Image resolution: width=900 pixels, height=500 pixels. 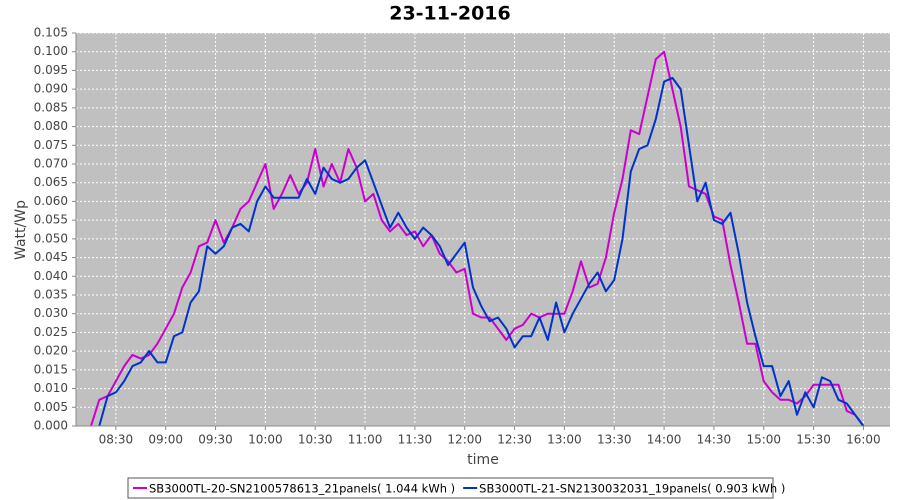 I want to click on x-tick-label: 15:30, so click(x=813, y=440).